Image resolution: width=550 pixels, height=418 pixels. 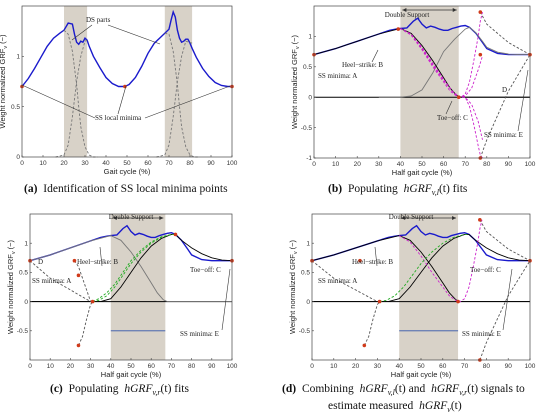 What do you see at coordinates (98, 20) in the screenshot?
I see `ds-parts-label: DS parts` at bounding box center [98, 20].